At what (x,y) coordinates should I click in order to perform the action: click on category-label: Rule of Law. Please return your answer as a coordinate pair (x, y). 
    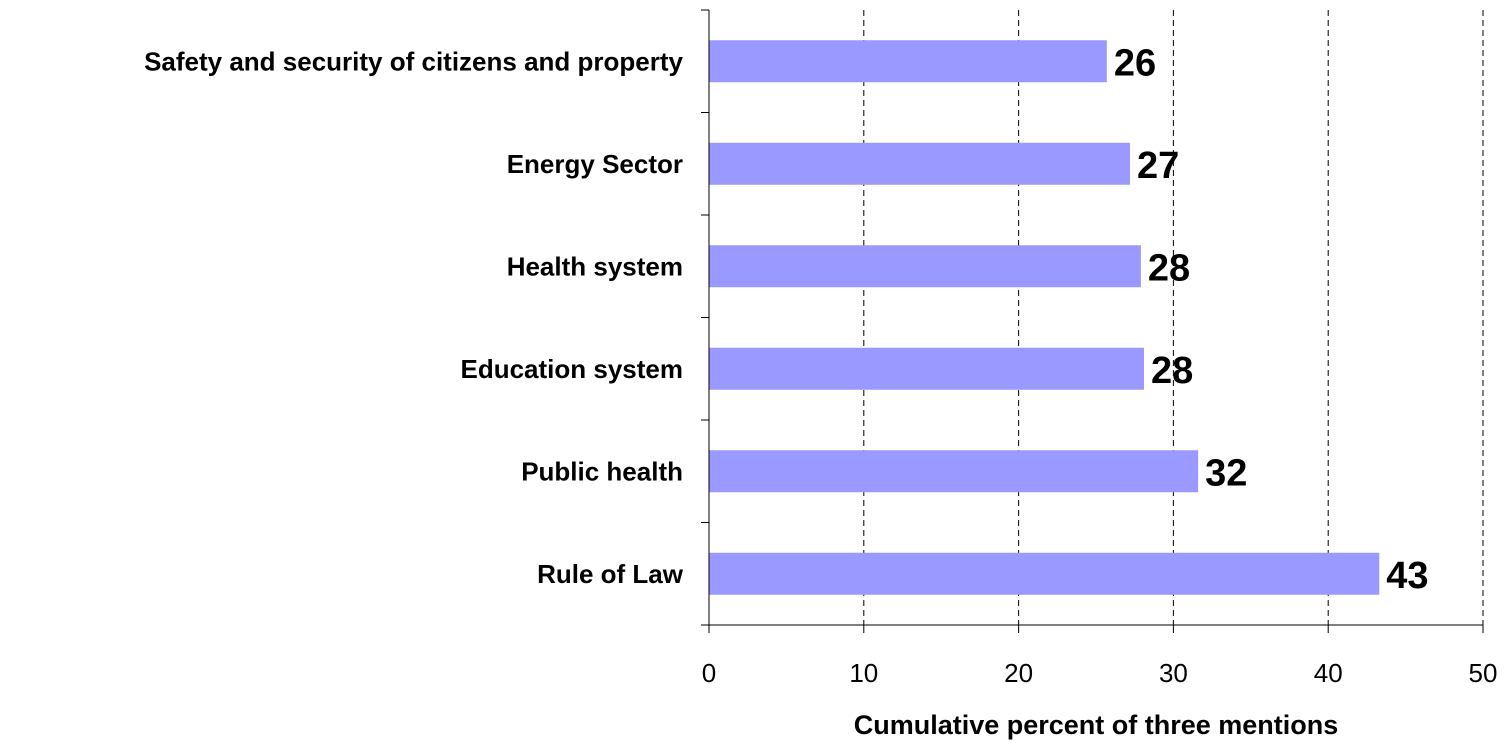
    Looking at the image, I should click on (610, 574).